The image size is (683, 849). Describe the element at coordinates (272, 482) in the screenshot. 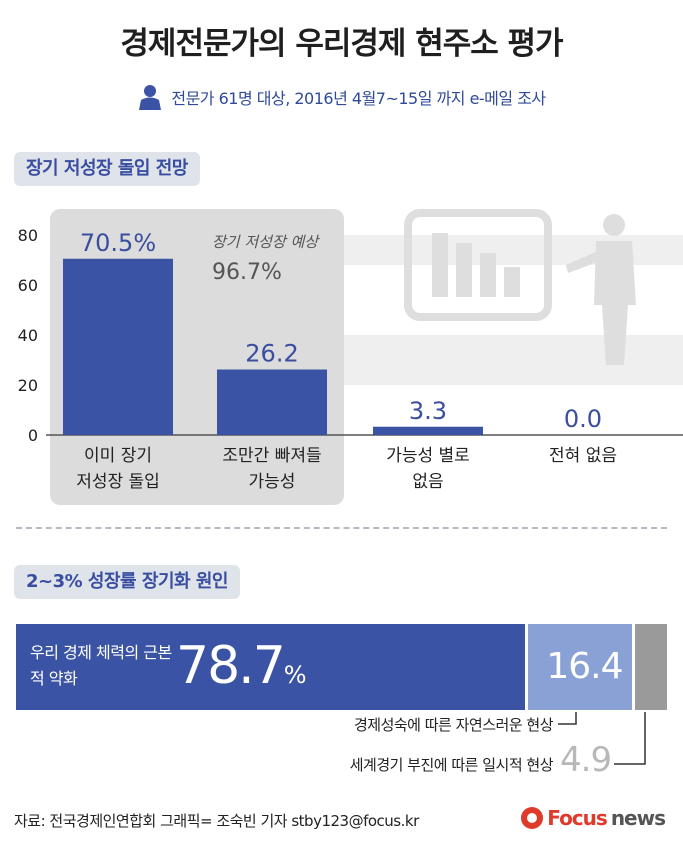

I see `category-label: 가능성` at that location.